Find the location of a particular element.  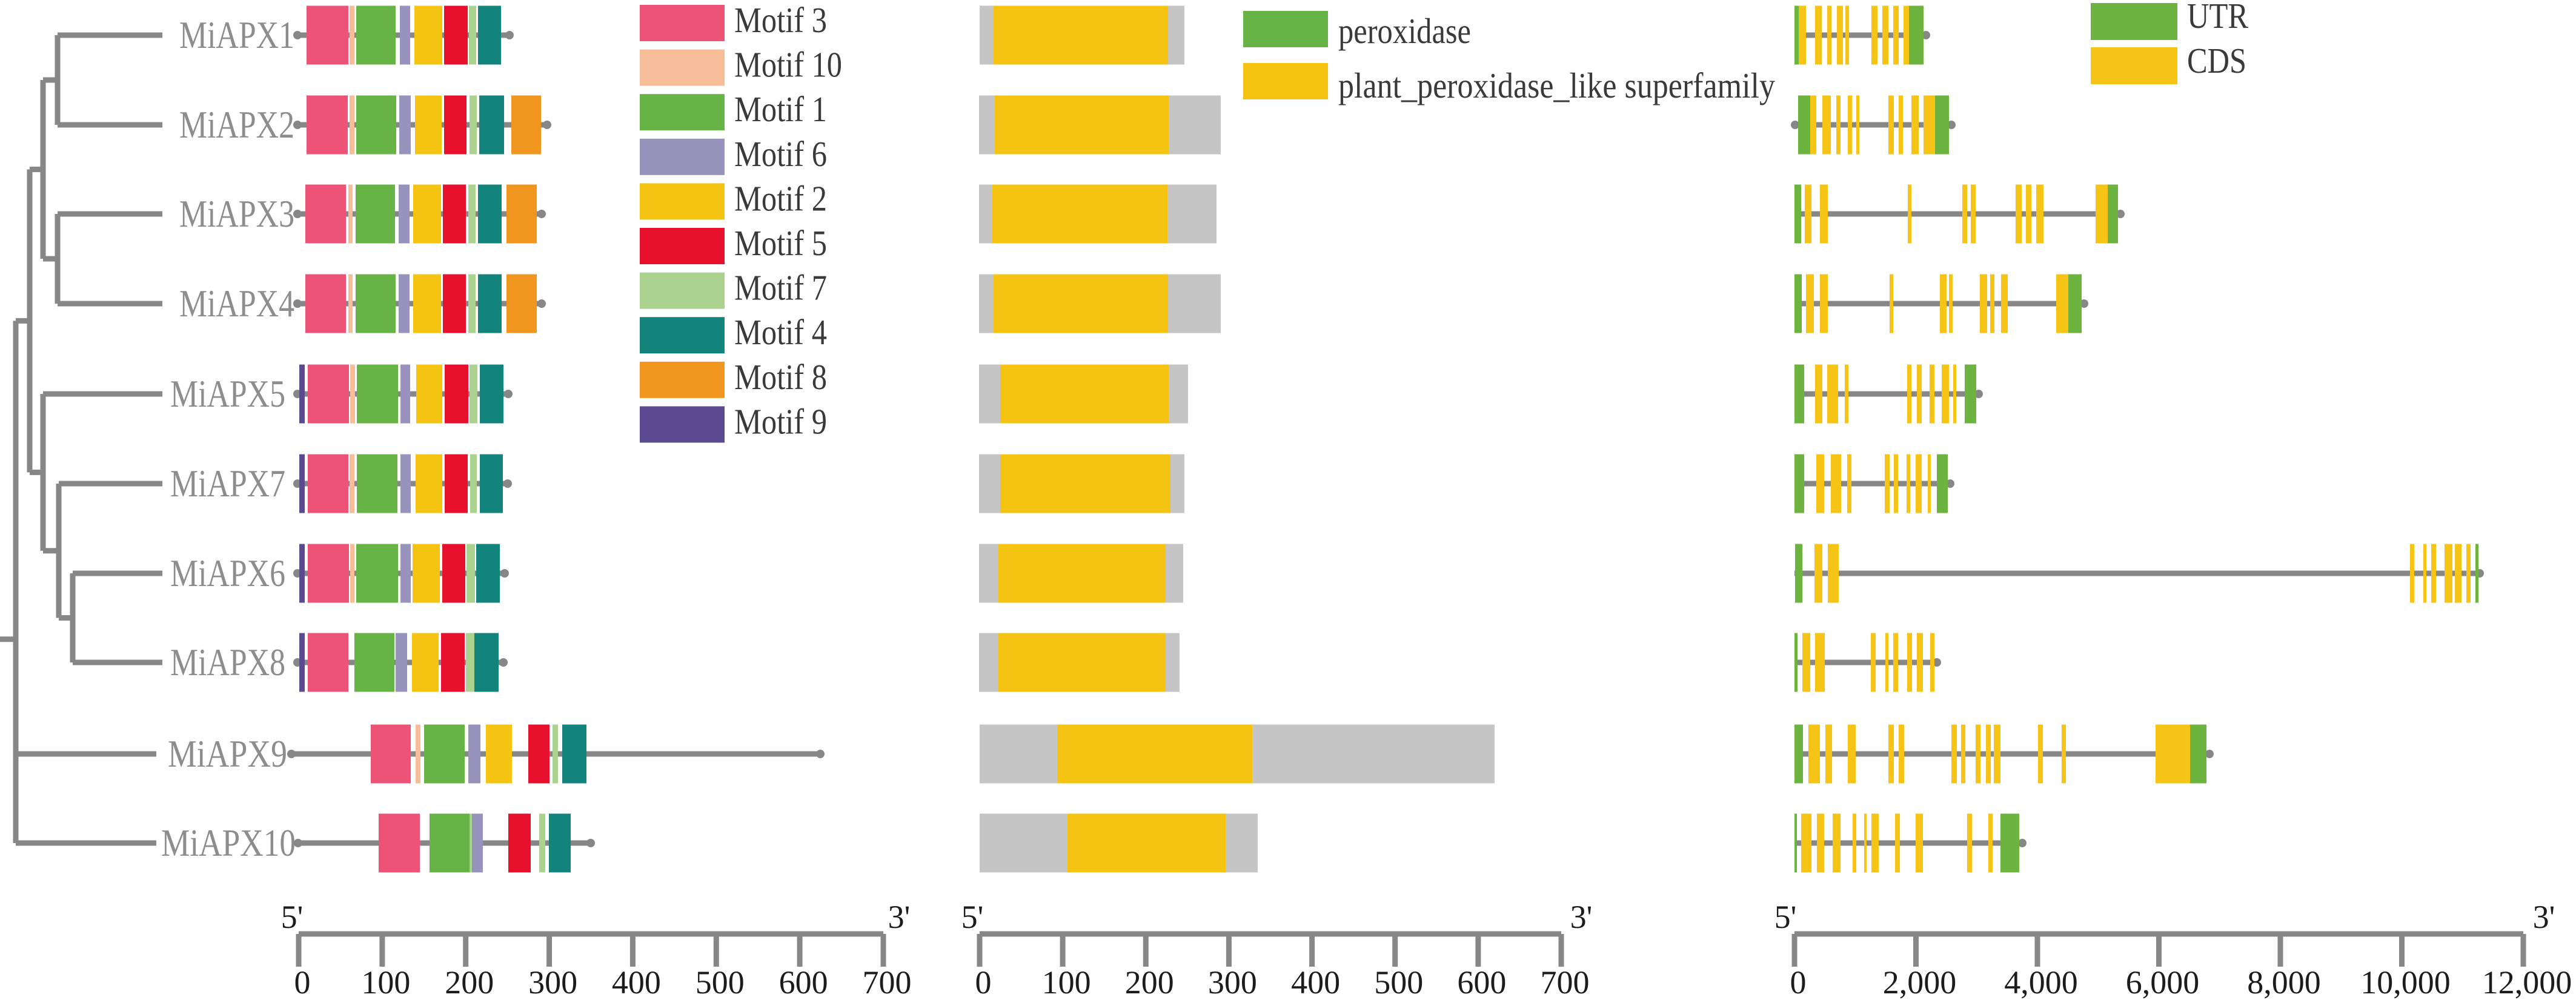

svg-text: Motif 1 is located at coordinates (780, 109).